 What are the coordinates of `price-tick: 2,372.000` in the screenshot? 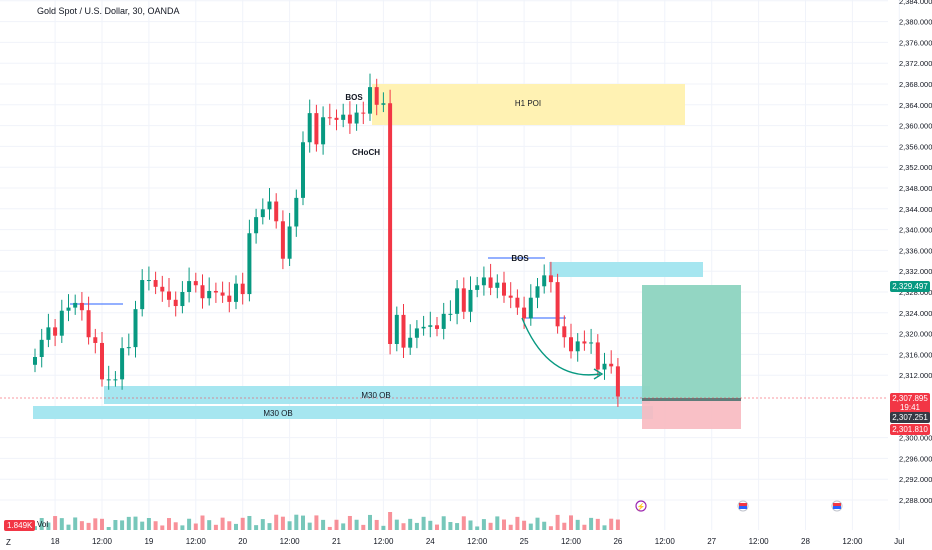 It's located at (915, 63).